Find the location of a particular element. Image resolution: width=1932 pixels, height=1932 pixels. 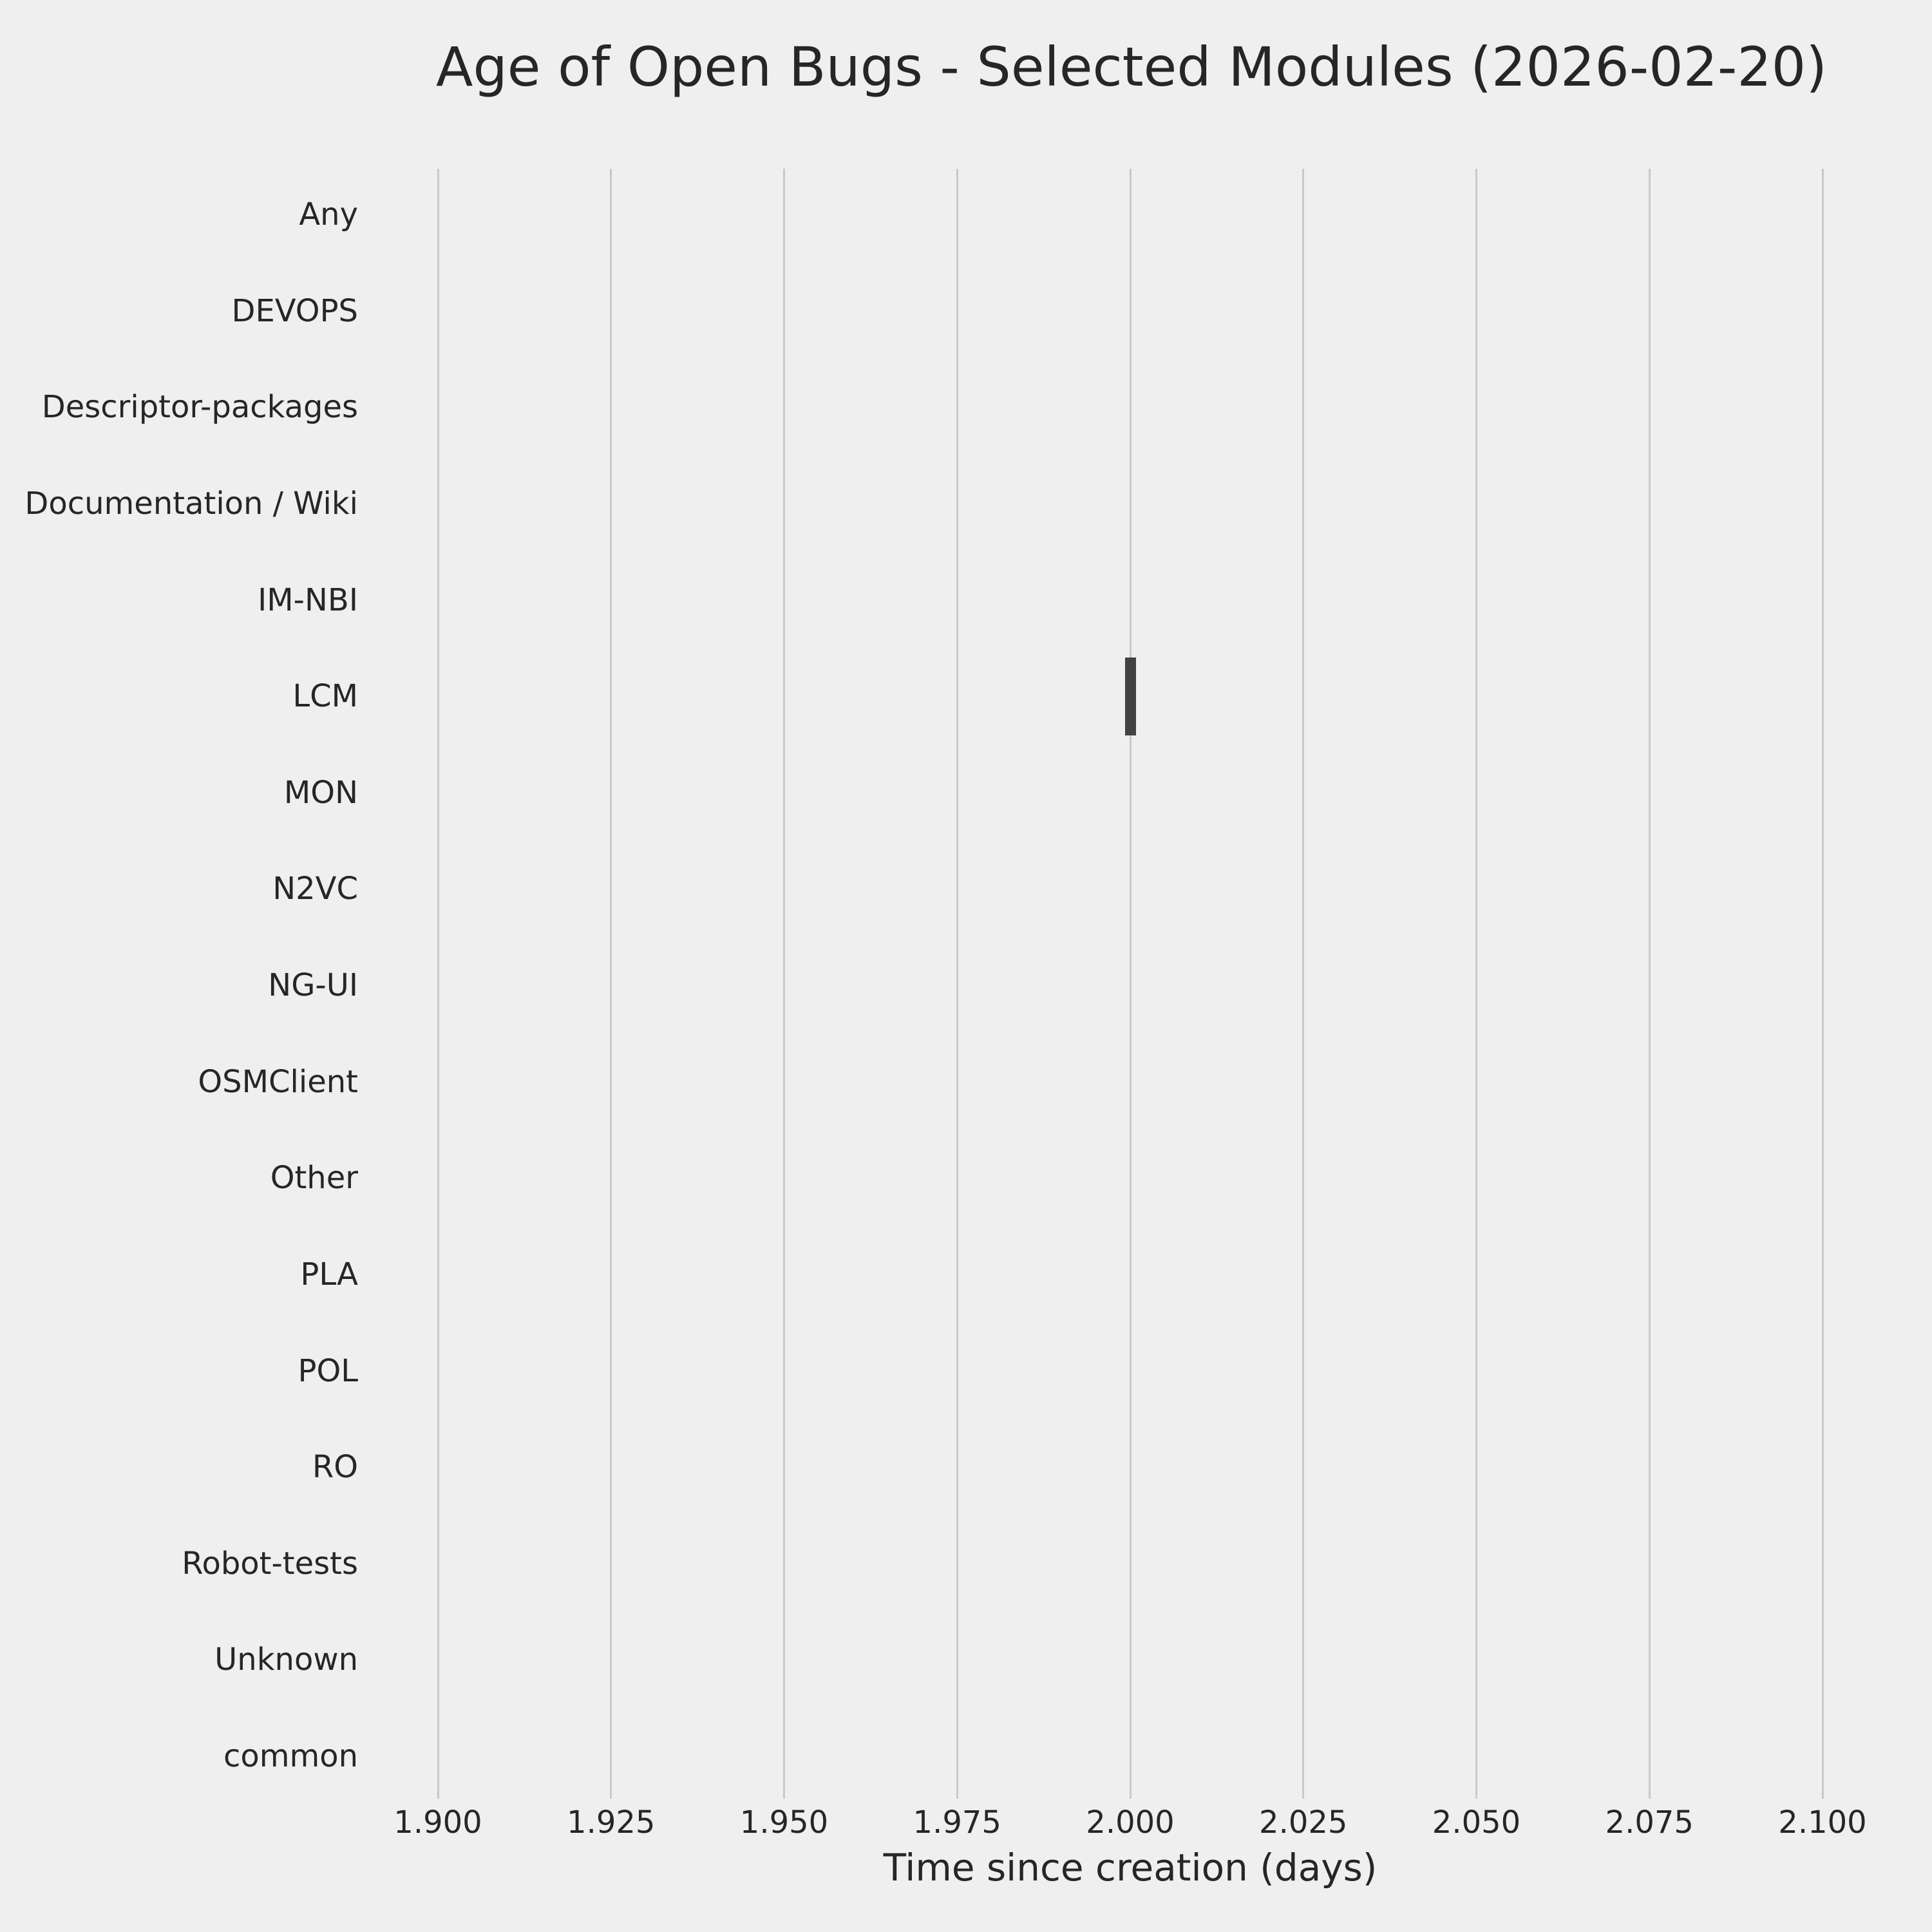

gridline-x-1.900 is located at coordinates (438, 984).